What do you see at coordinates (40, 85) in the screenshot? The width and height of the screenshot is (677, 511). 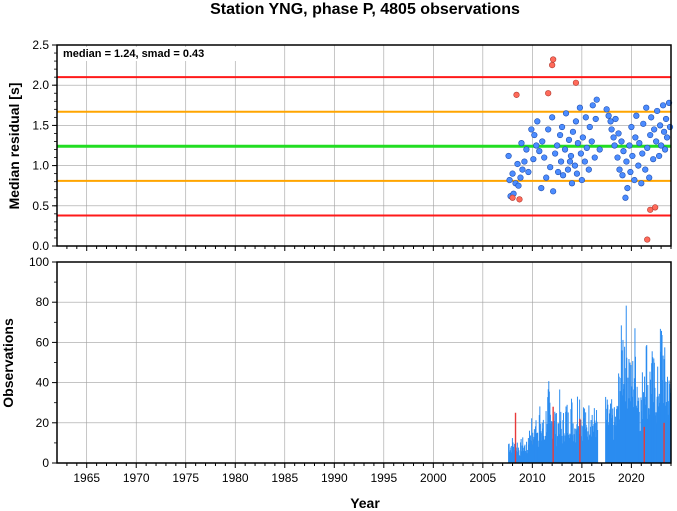 I see `y-tick-label: 2.0` at bounding box center [40, 85].